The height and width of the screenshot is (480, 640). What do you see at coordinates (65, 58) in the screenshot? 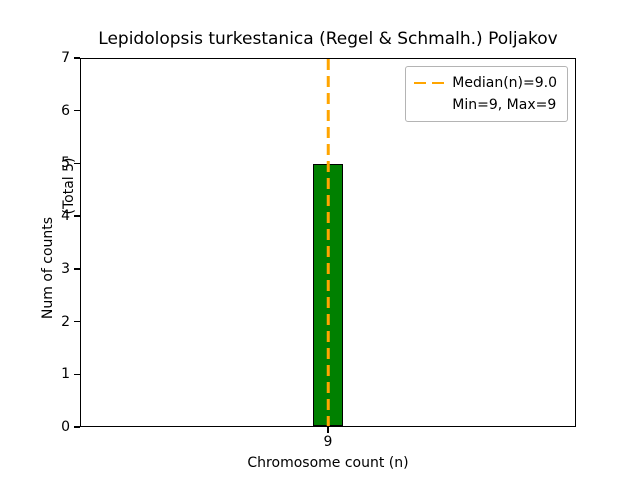
I see `y-tick-label: 7` at bounding box center [65, 58].